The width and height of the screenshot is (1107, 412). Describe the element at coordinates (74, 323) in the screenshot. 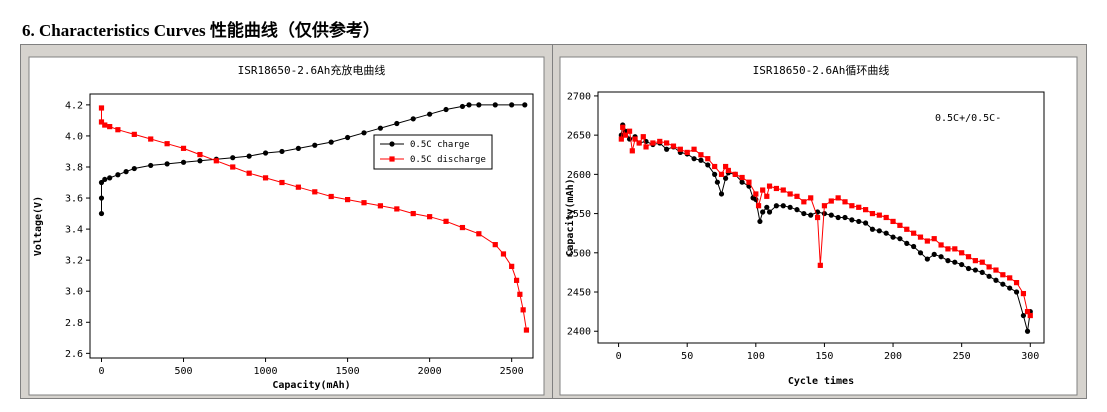

I see `y-tick-label: 2.8` at that location.